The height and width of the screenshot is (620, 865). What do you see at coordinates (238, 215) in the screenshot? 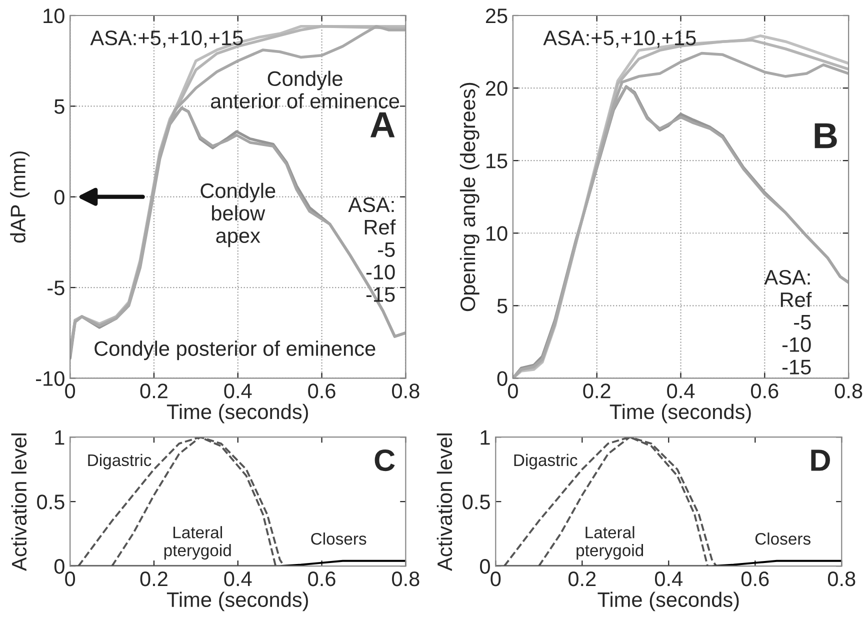
I see `annotation: Condyle below apex` at bounding box center [238, 215].